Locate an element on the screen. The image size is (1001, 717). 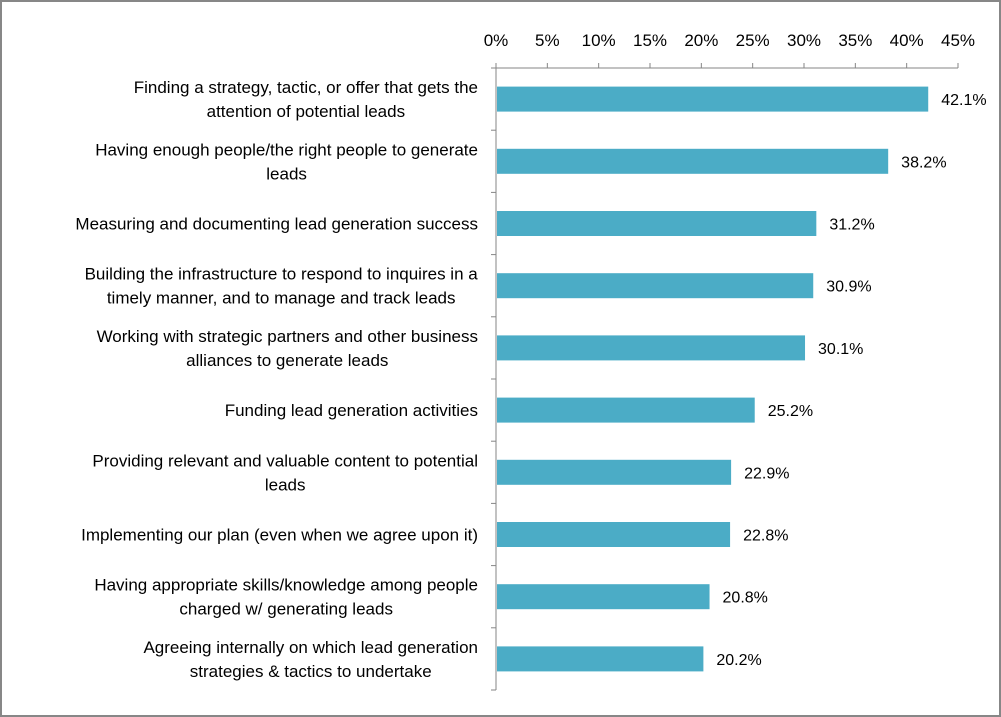
x-tick-label: 40% is located at coordinates (907, 40).